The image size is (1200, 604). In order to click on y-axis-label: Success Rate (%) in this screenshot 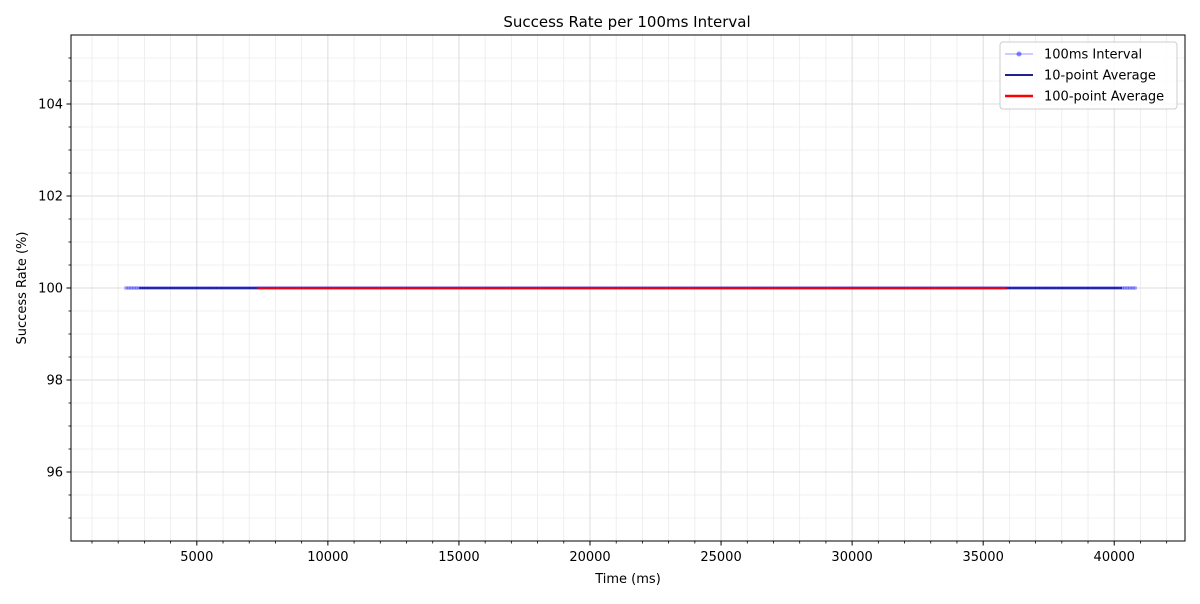, I will do `click(22, 288)`.